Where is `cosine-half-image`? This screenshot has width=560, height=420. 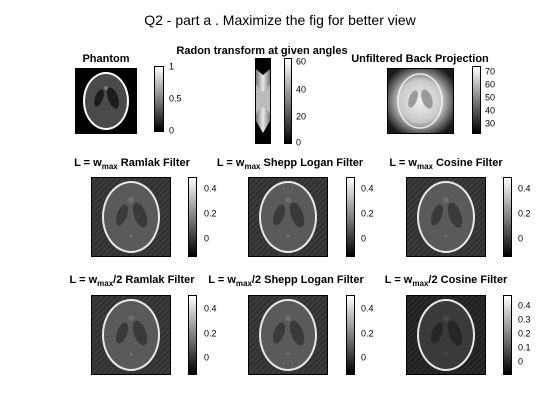
cosine-half-image is located at coordinates (446, 335).